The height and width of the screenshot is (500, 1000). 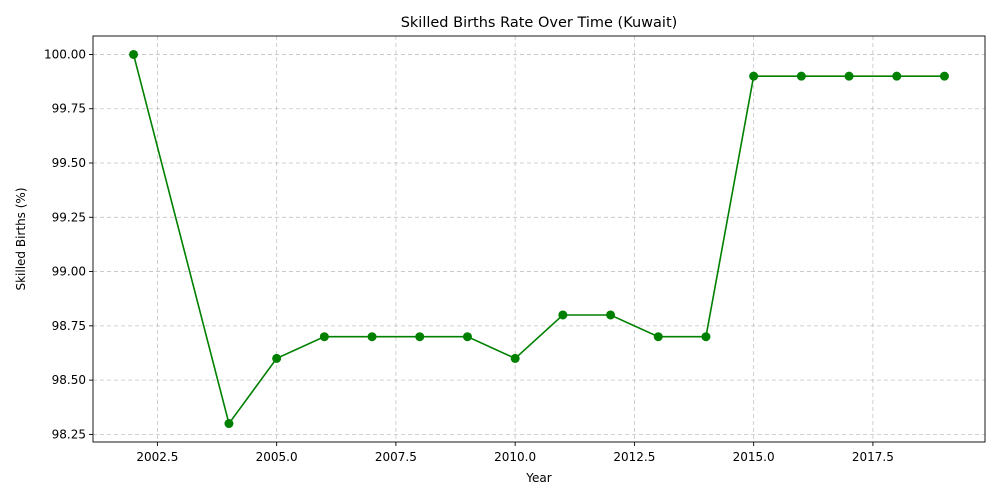 What do you see at coordinates (873, 457) in the screenshot?
I see `x-tick-label: 2017.5` at bounding box center [873, 457].